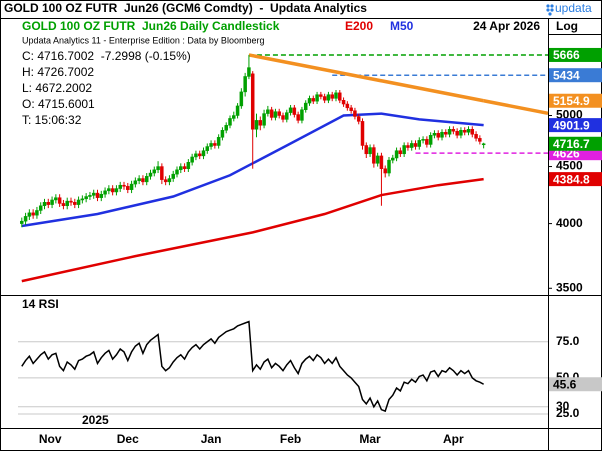 The width and height of the screenshot is (602, 451). I want to click on x-tick-label: Nov, so click(50, 439).